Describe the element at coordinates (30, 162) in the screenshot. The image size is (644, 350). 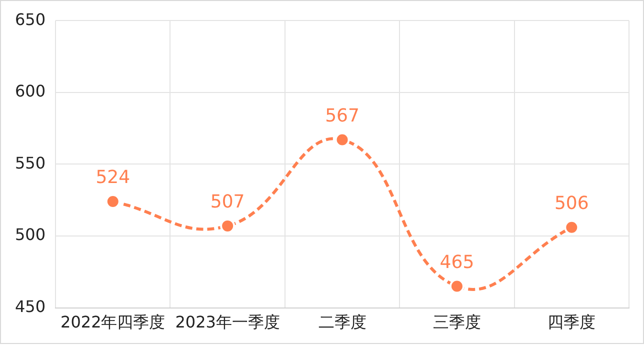
I see `y-tick-label: 550` at that location.